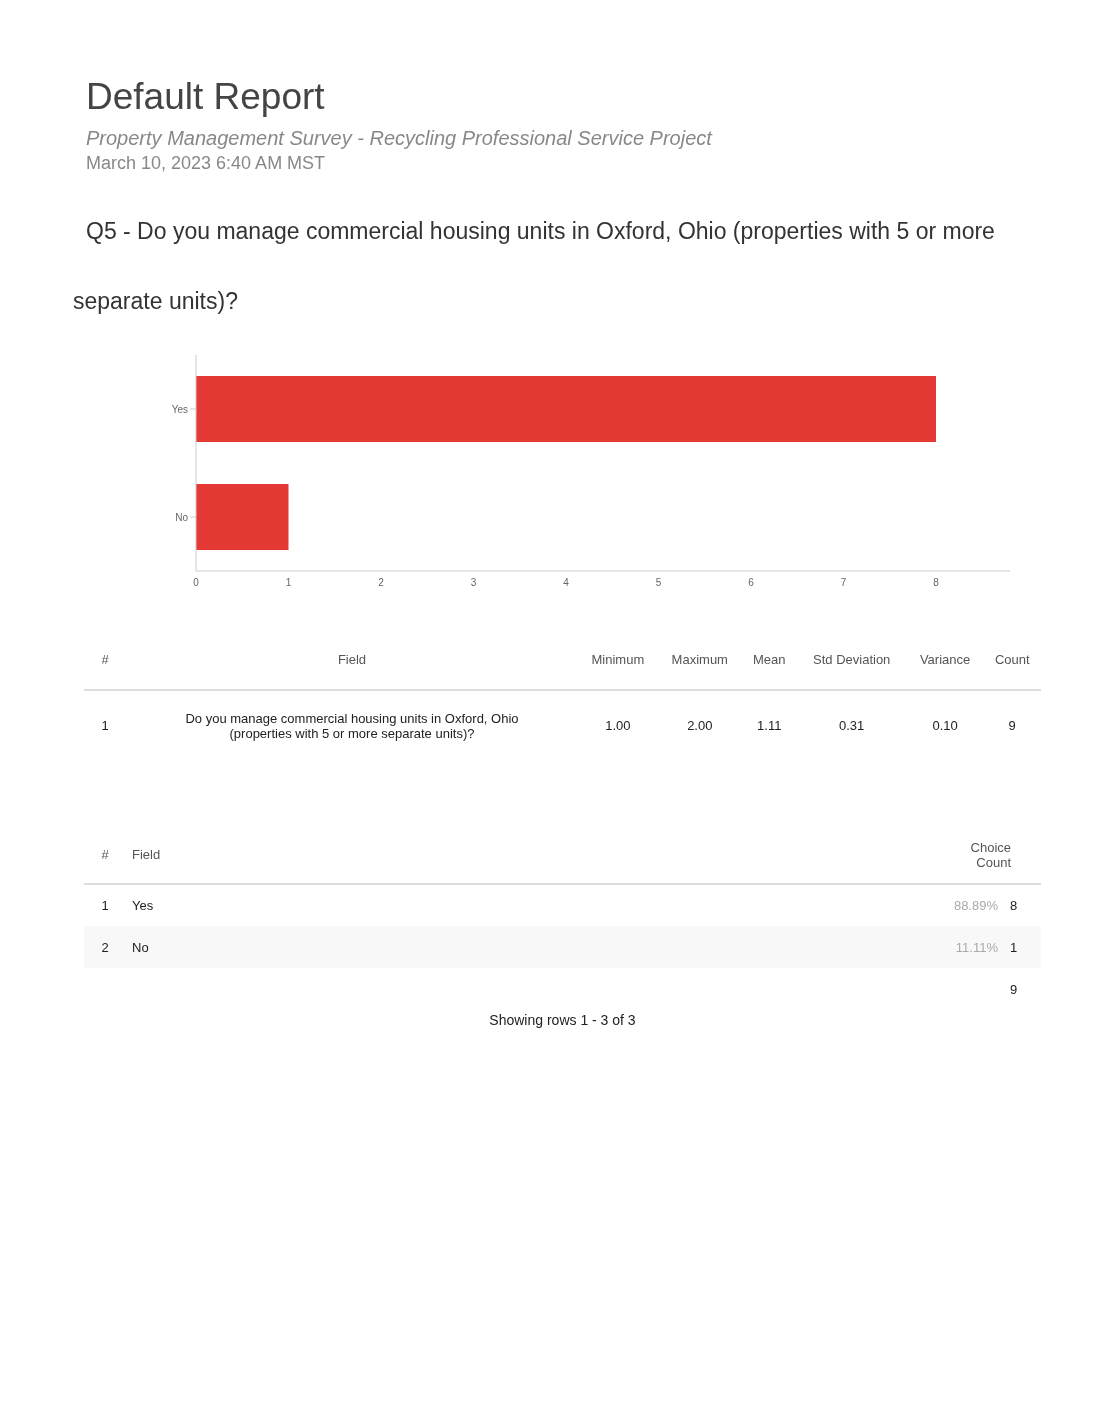 The image size is (1112, 1416). I want to click on text: Minimum, so click(618, 660).